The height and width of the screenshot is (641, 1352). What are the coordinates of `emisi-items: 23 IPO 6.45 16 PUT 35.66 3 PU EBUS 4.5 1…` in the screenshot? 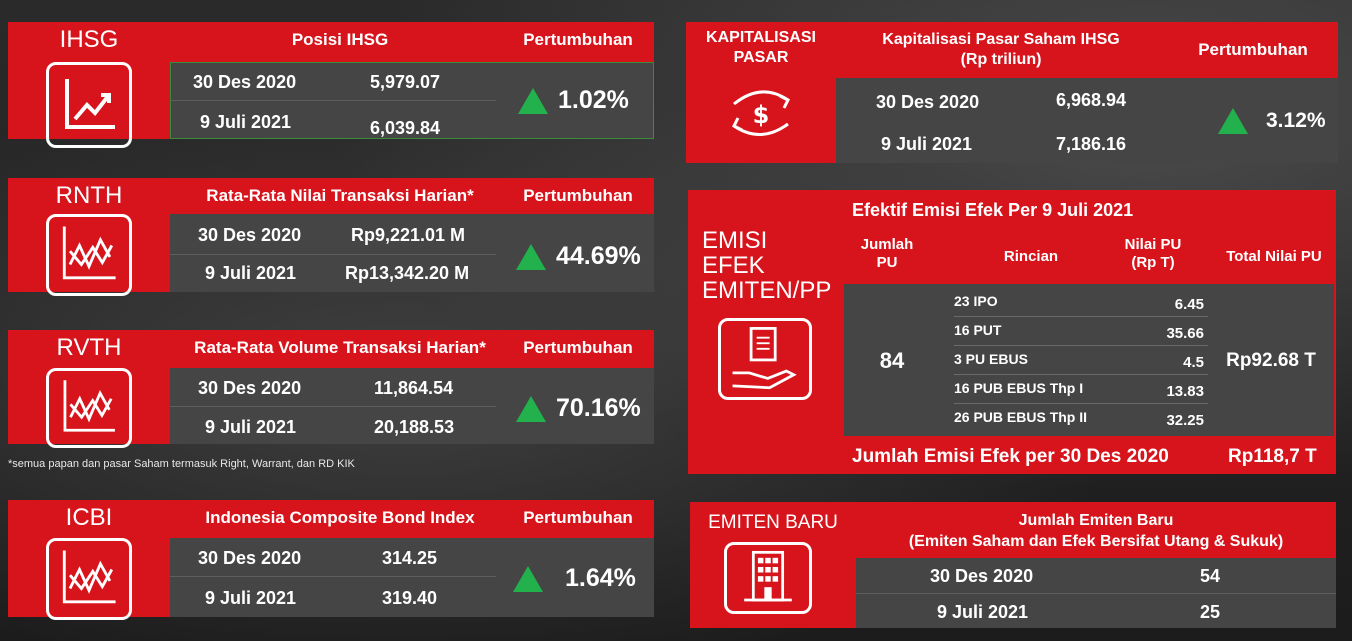 It's located at (1081, 360).